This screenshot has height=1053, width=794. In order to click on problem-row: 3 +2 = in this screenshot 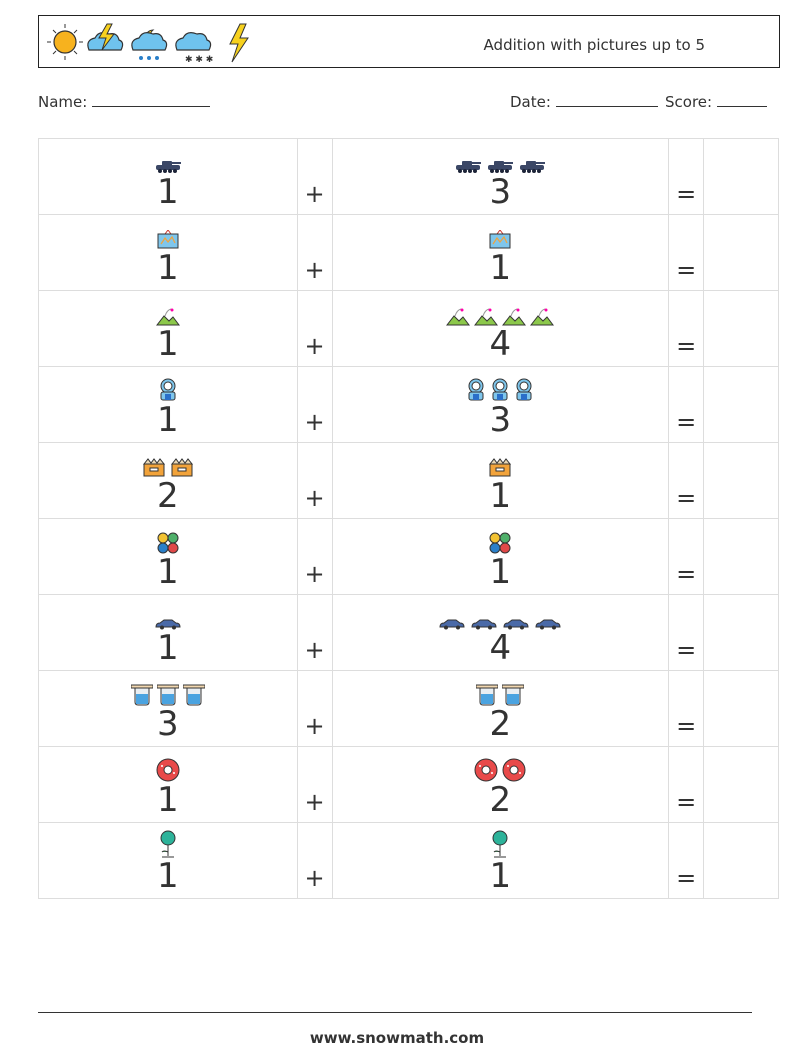, I will do `click(408, 708)`.